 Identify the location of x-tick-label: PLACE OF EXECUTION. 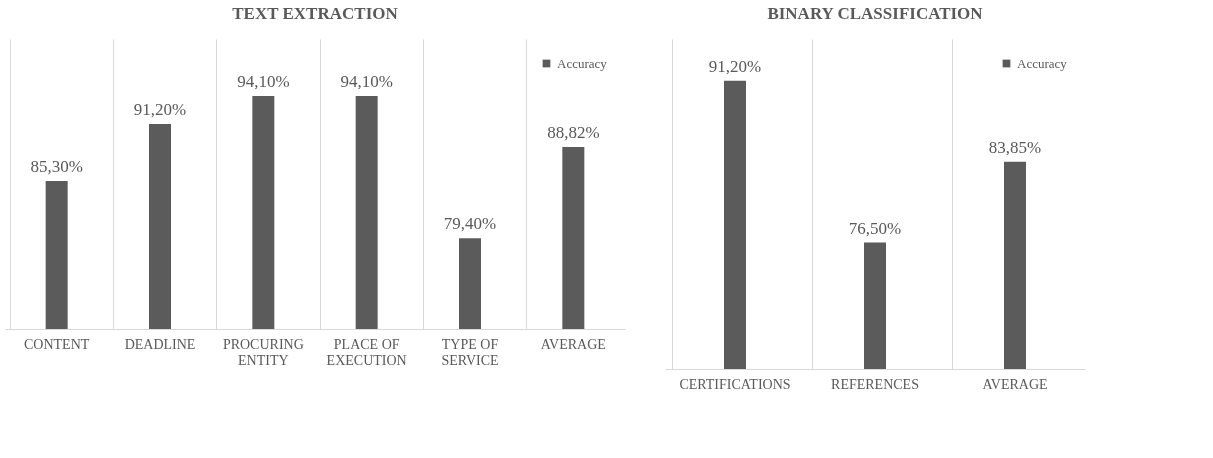
(366, 352).